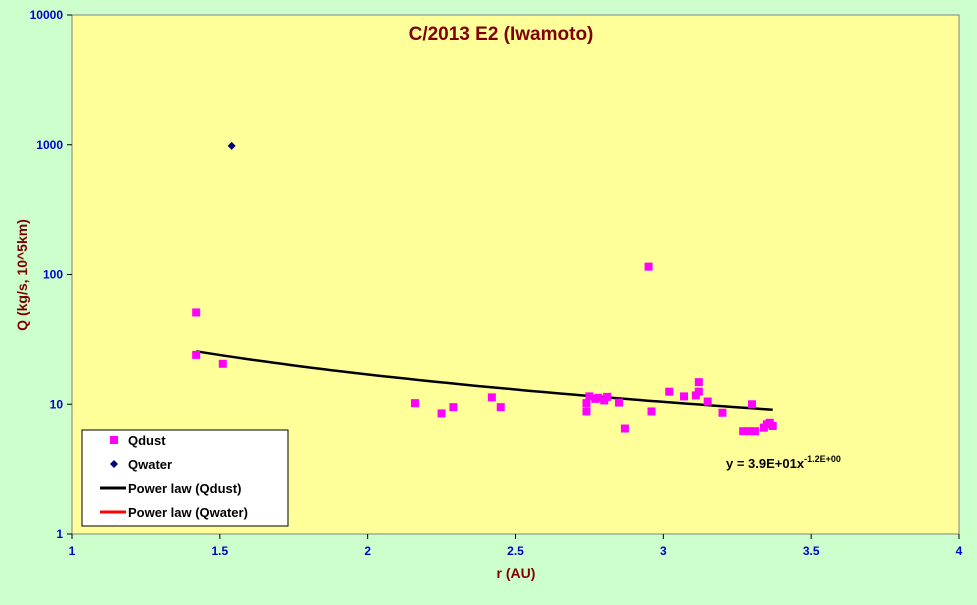 Image resolution: width=977 pixels, height=605 pixels. I want to click on y-tick-label: 1, so click(59, 534).